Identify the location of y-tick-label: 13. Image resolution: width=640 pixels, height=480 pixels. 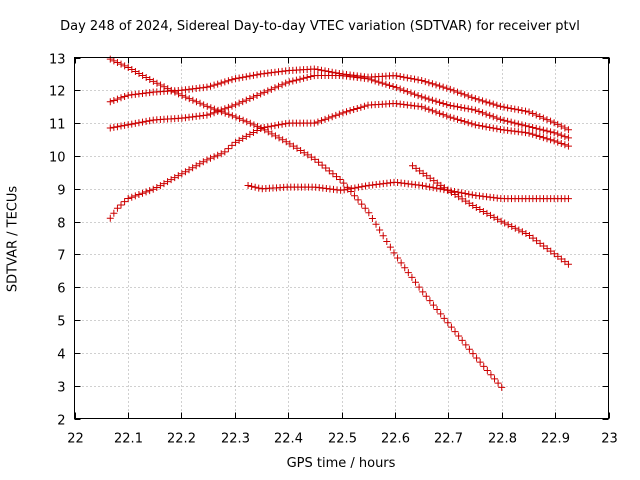
(57, 60).